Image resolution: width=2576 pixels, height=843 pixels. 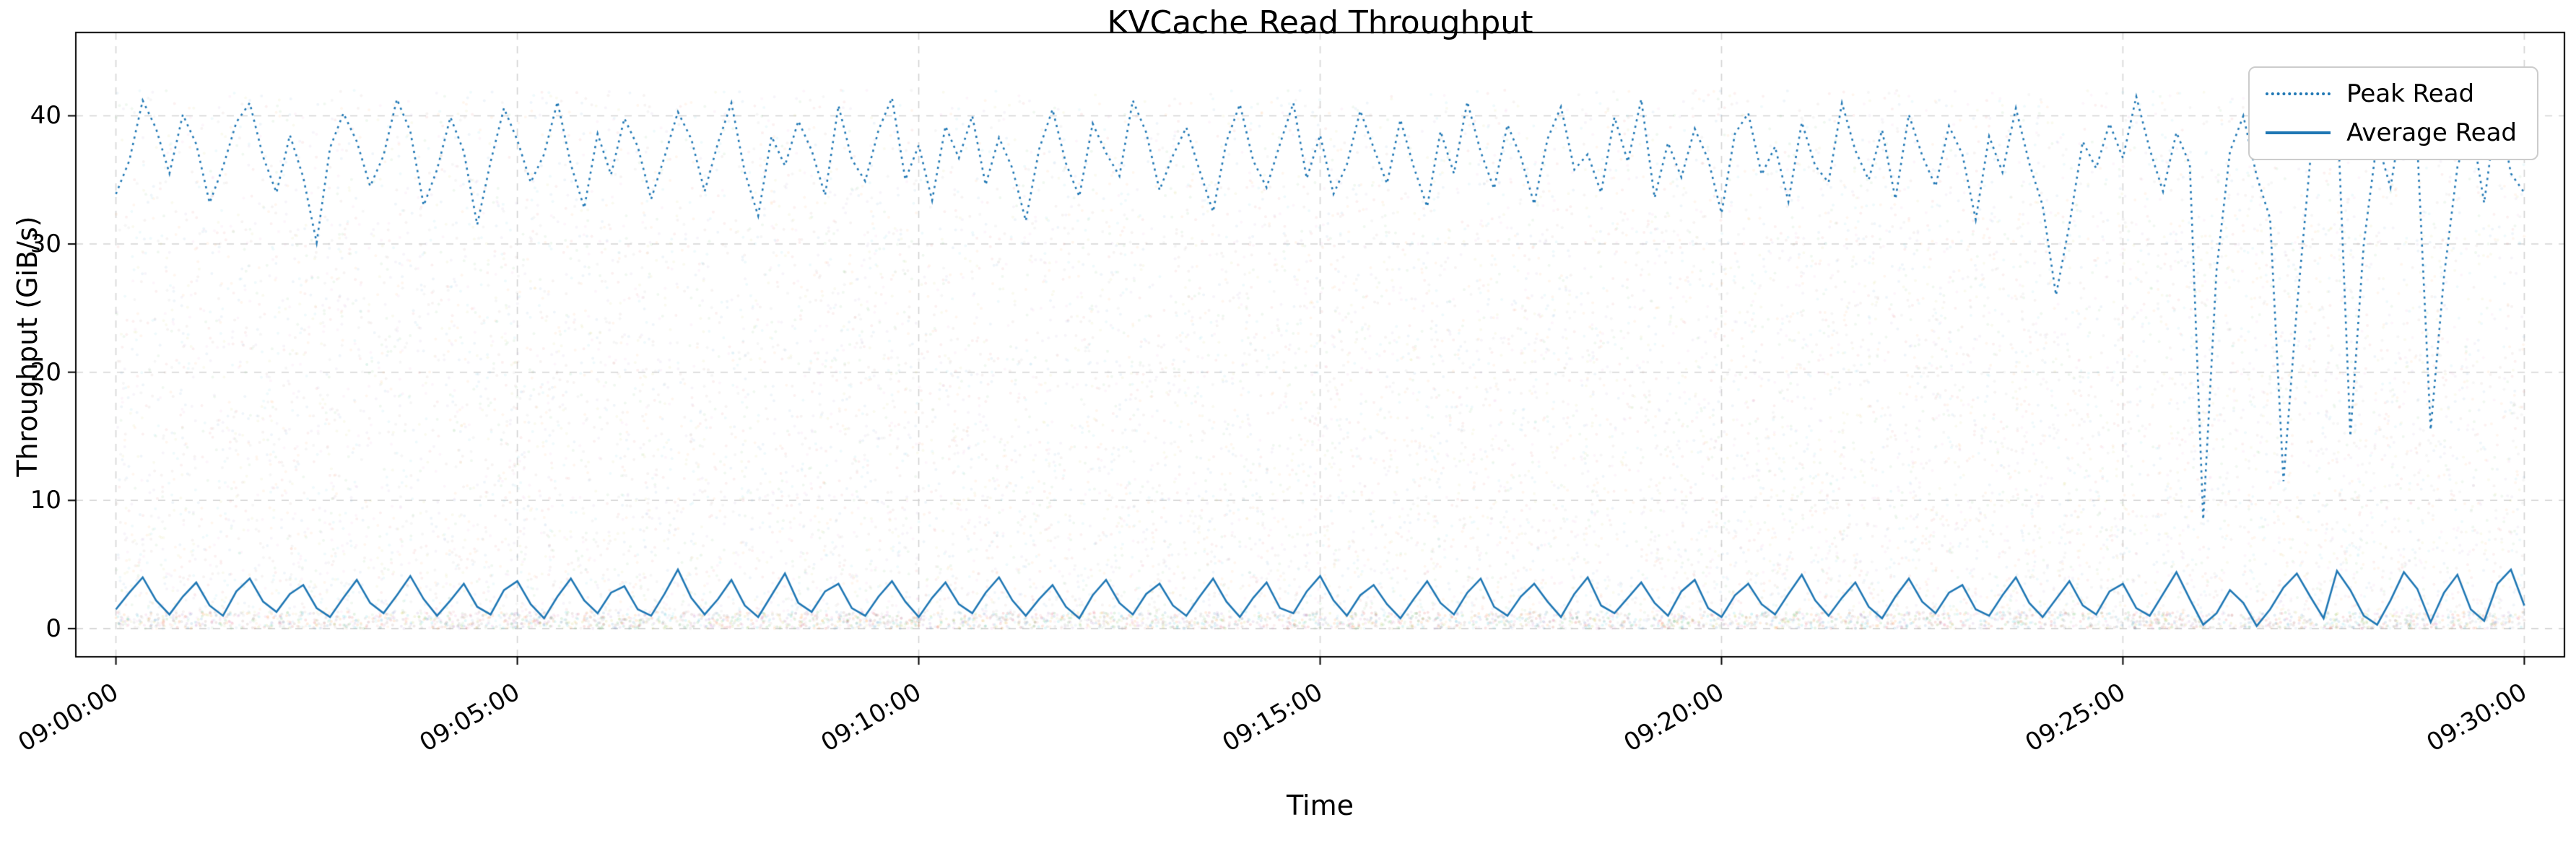 I want to click on x-axis-label: Time, so click(x=1320, y=805).